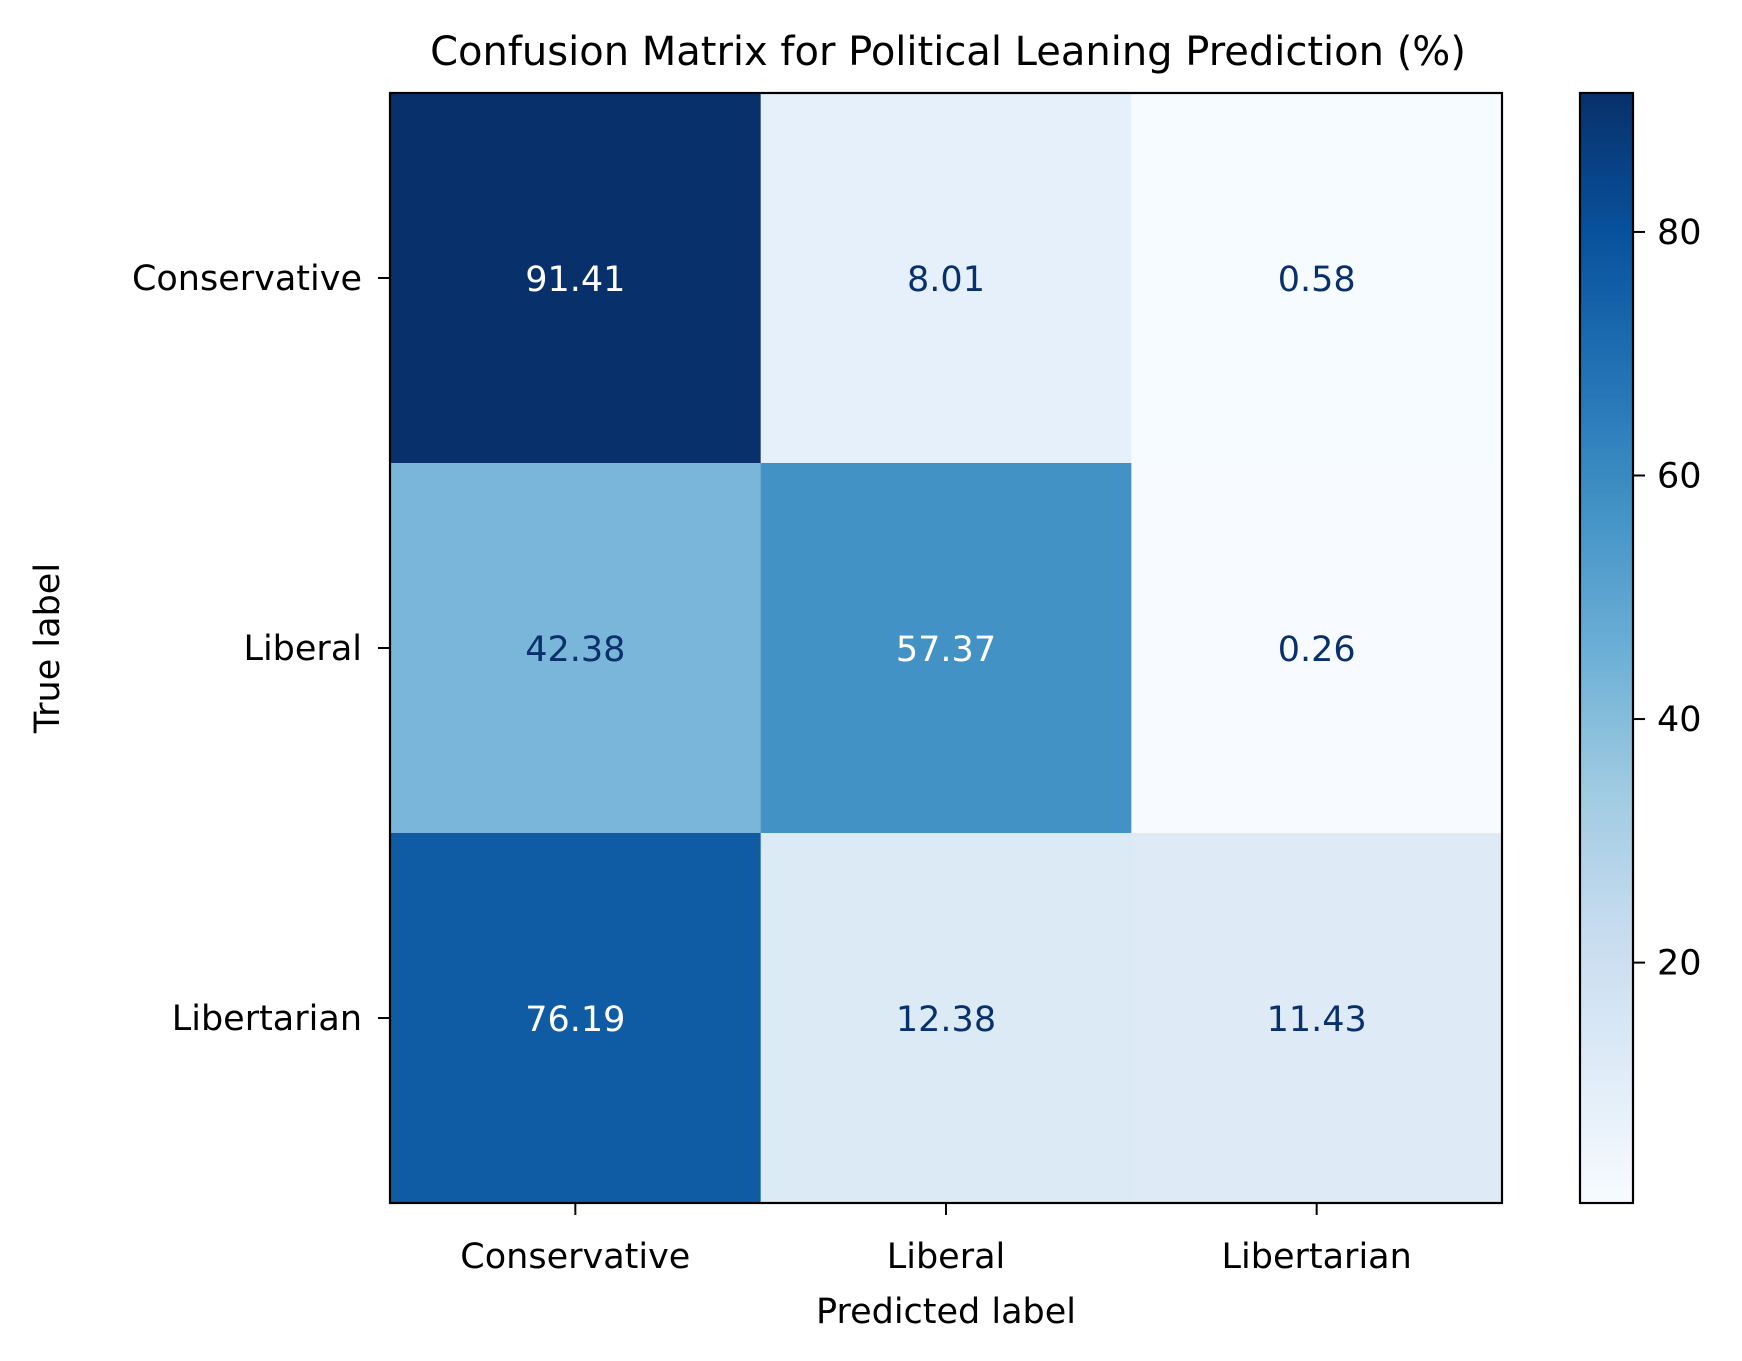  Describe the element at coordinates (1667, 598) in the screenshot. I see `colorbar-ticks: 20 40 60 80` at that location.